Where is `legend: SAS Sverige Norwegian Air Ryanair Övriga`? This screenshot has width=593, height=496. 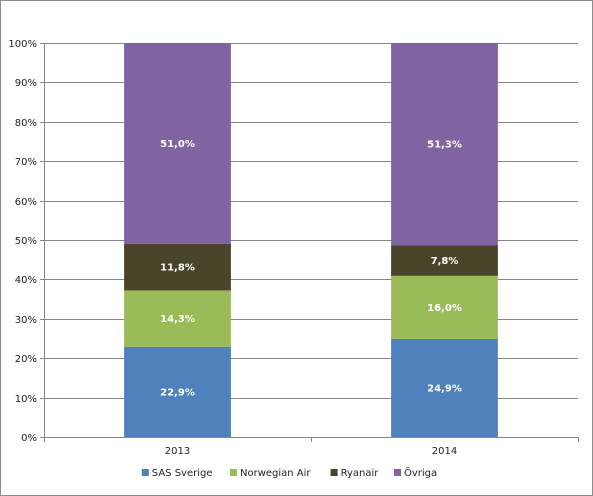 legend: SAS Sverige Norwegian Air Ryanair Övriga is located at coordinates (289, 472).